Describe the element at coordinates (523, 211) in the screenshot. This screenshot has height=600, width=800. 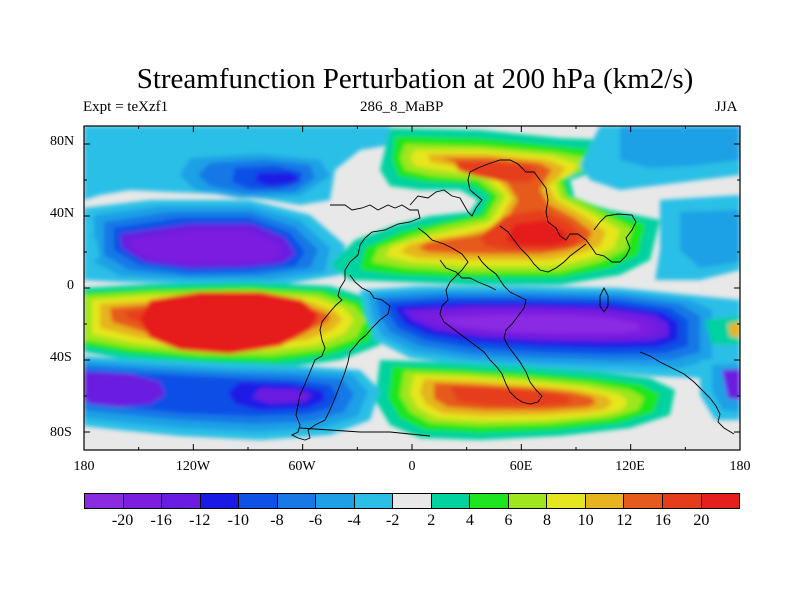
I see `coastline-europe` at that location.